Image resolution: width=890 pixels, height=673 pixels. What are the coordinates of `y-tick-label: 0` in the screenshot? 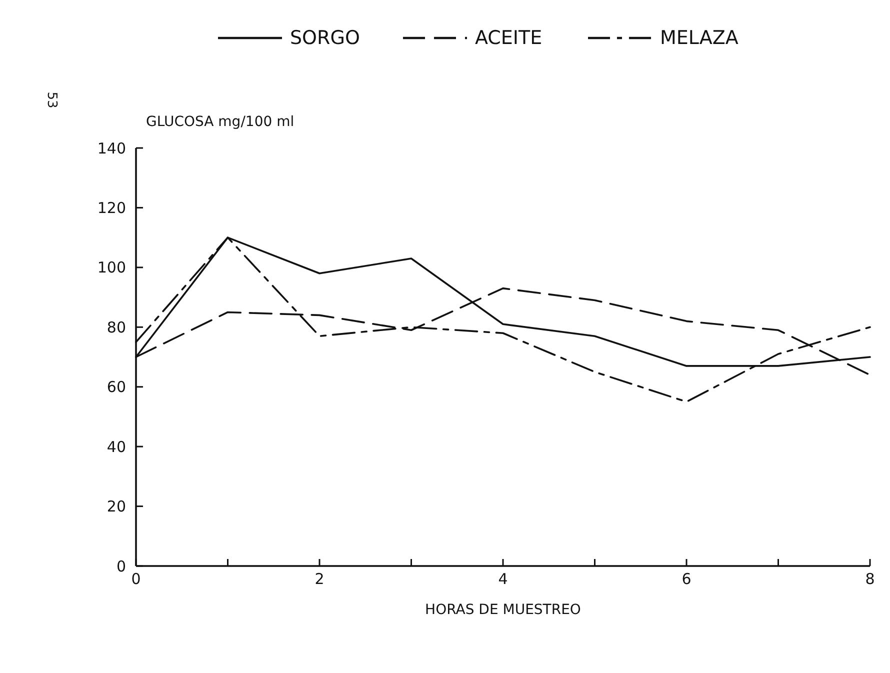 It's located at (121, 566).